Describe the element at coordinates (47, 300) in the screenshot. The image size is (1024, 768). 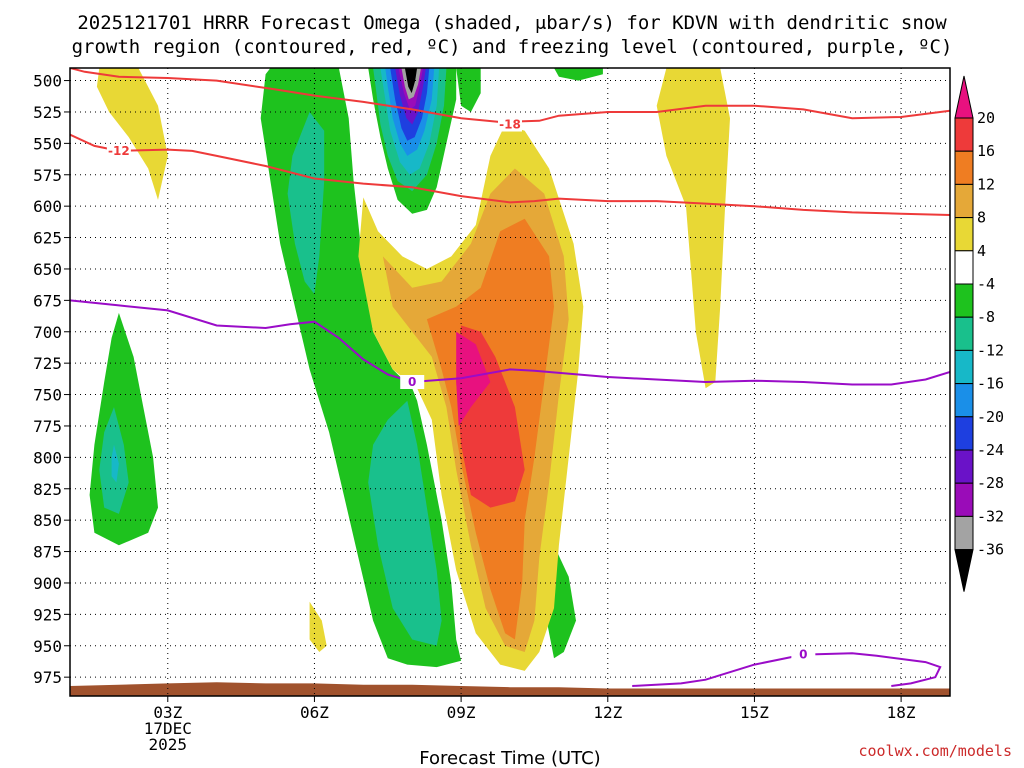
I see `y-tick-label: 675` at that location.